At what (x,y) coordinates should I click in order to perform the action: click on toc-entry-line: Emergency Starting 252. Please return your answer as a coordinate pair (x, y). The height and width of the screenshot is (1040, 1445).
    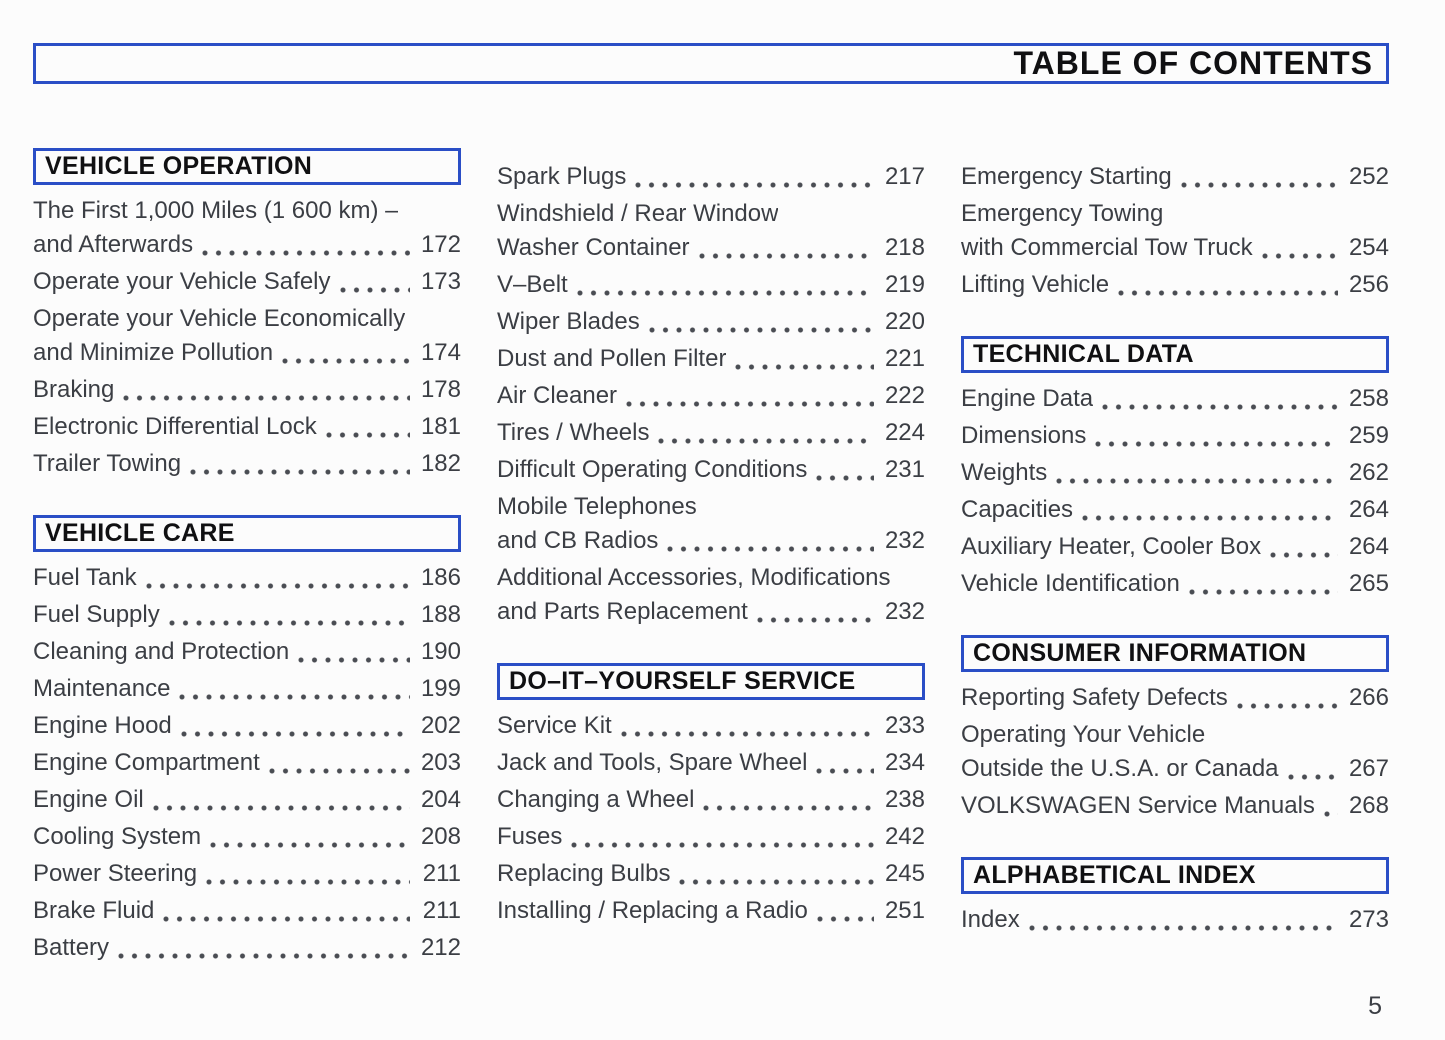
    Looking at the image, I should click on (1175, 177).